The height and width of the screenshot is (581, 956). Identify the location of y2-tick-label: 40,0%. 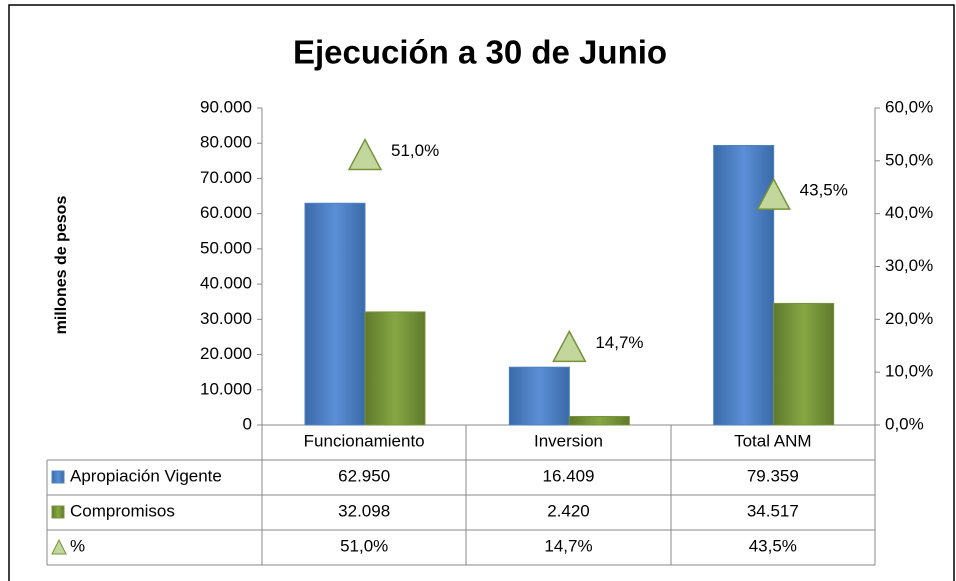
(909, 212).